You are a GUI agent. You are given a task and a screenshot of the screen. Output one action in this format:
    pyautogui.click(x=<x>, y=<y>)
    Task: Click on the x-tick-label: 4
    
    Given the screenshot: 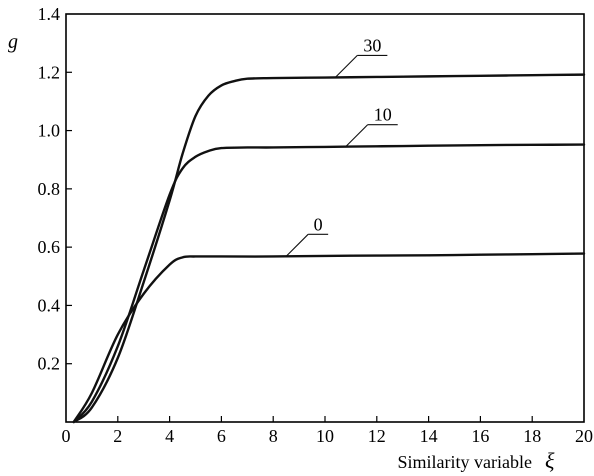 What is the action you would take?
    pyautogui.click(x=169, y=436)
    